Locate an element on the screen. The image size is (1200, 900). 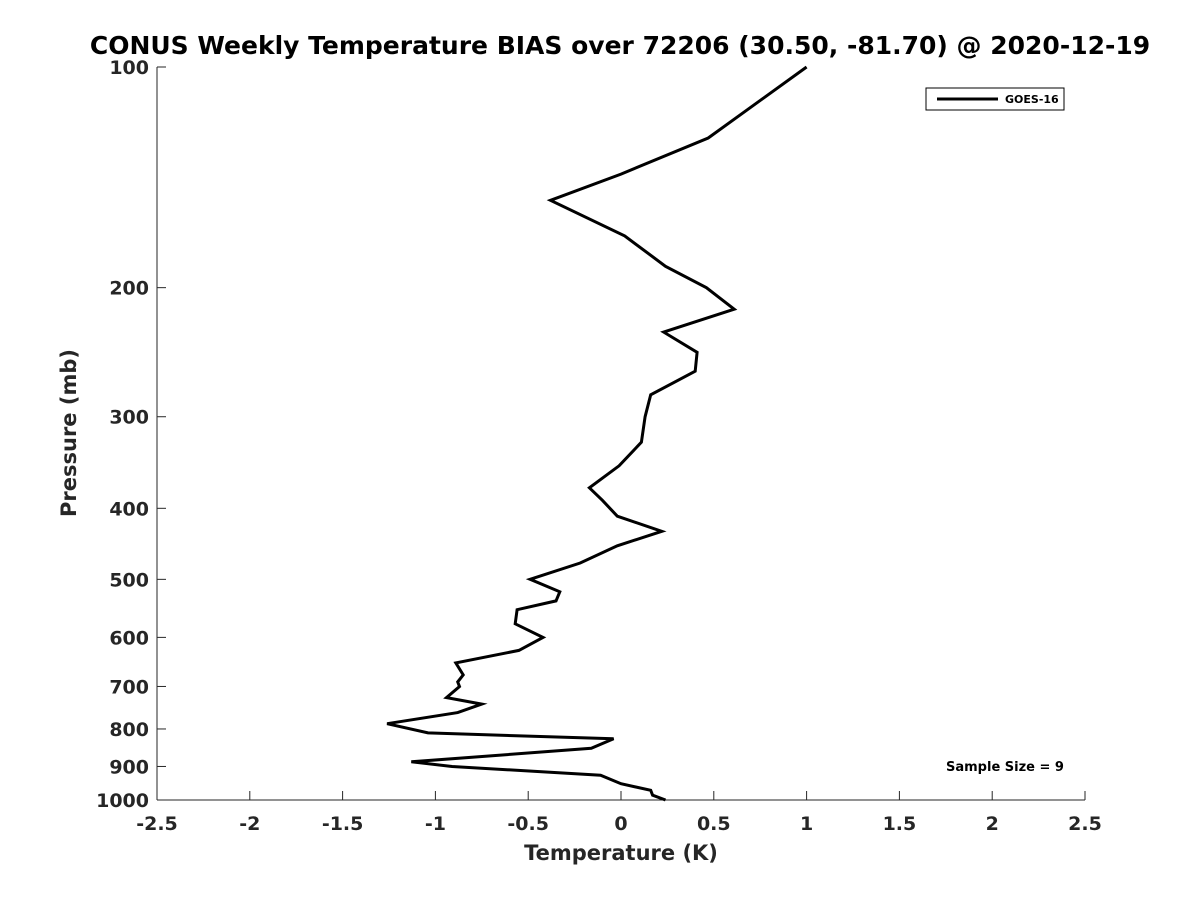
y-axis-ticks: 100 200 300 400 500 600 700 800 900 1000 is located at coordinates (131, 434).